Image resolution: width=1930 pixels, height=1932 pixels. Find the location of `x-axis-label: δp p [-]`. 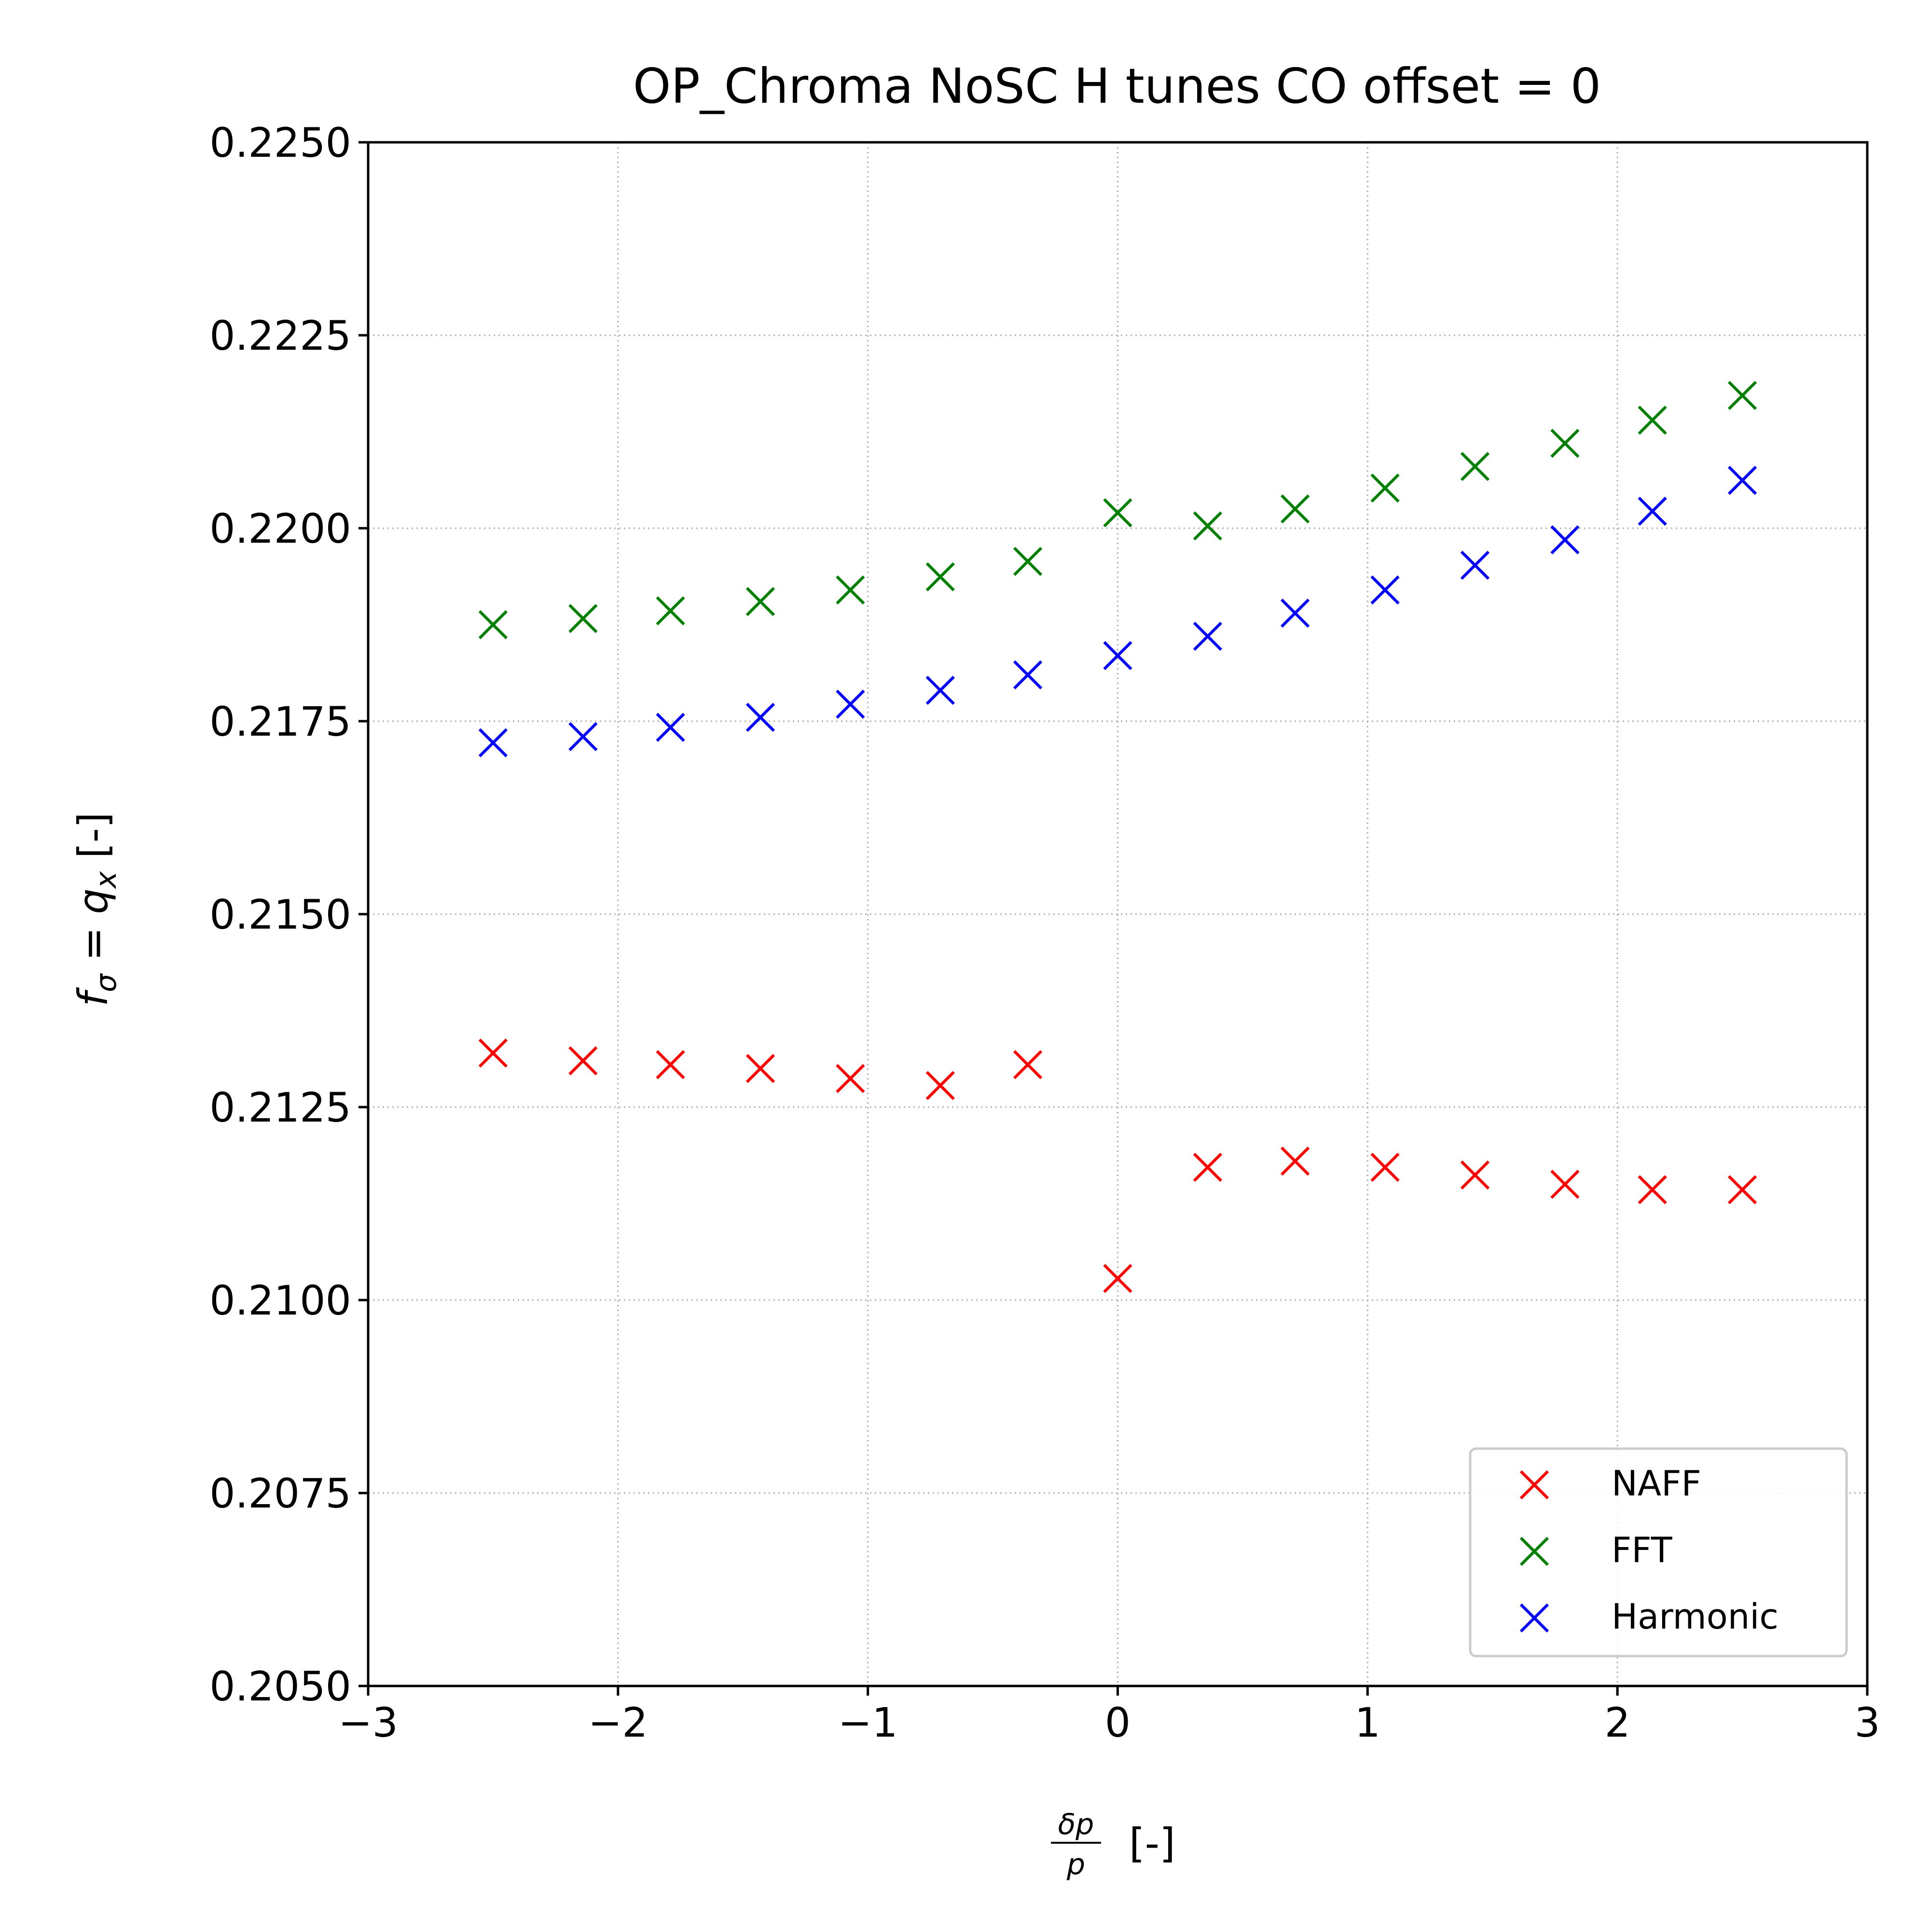

x-axis-label: δp p [-] is located at coordinates (1113, 1845).